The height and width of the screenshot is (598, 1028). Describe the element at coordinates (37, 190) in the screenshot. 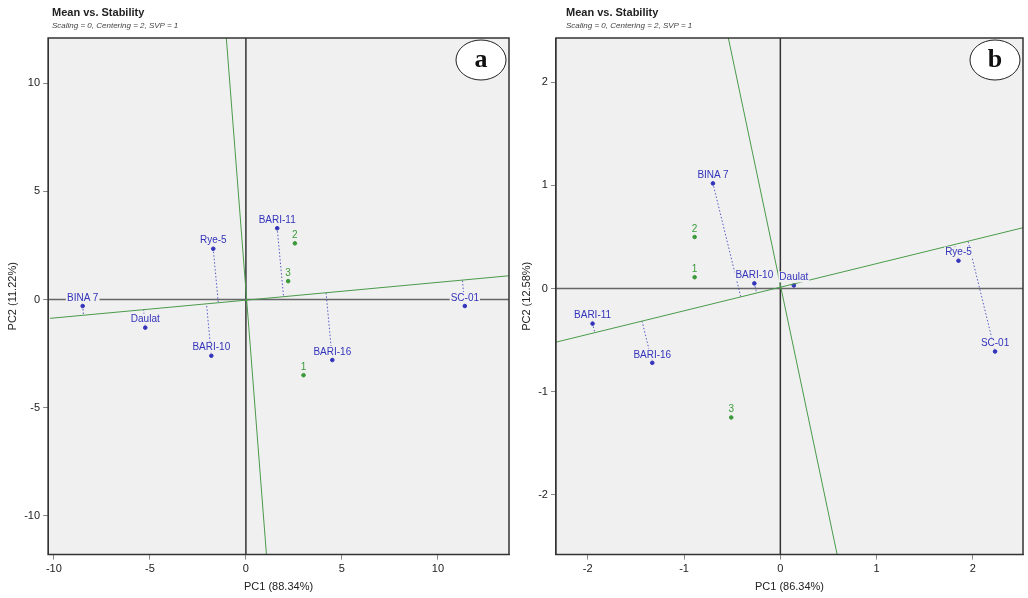

I see `y-tick-label: 5` at that location.